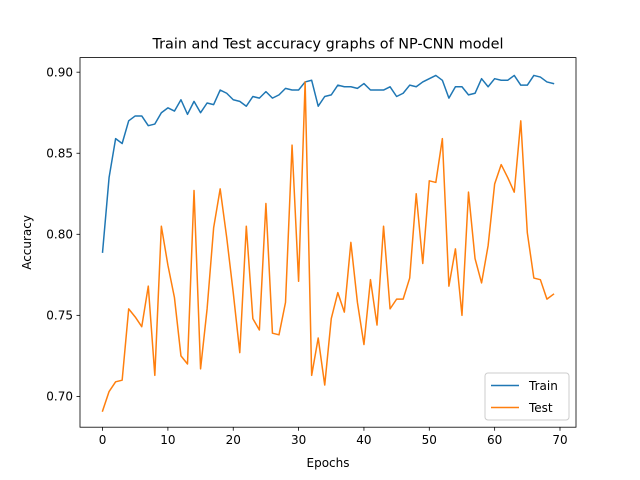  What do you see at coordinates (543, 386) in the screenshot?
I see `legend-train-label: Train` at bounding box center [543, 386].